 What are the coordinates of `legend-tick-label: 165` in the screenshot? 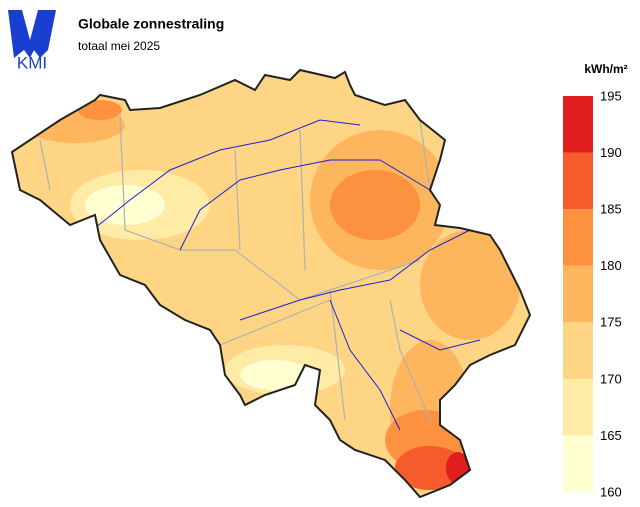 It's located at (611, 435).